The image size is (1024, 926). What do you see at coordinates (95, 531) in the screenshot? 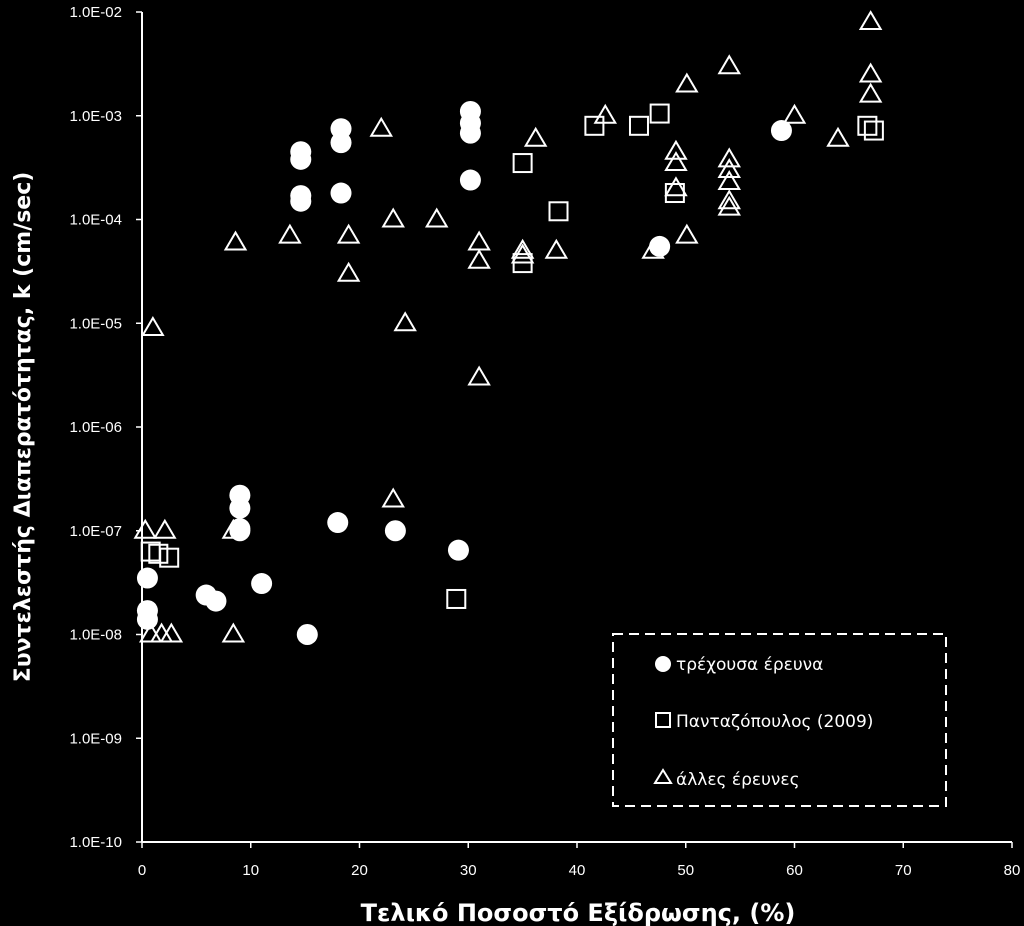
I see `y-tick-label: 1.0E-07` at bounding box center [95, 531].